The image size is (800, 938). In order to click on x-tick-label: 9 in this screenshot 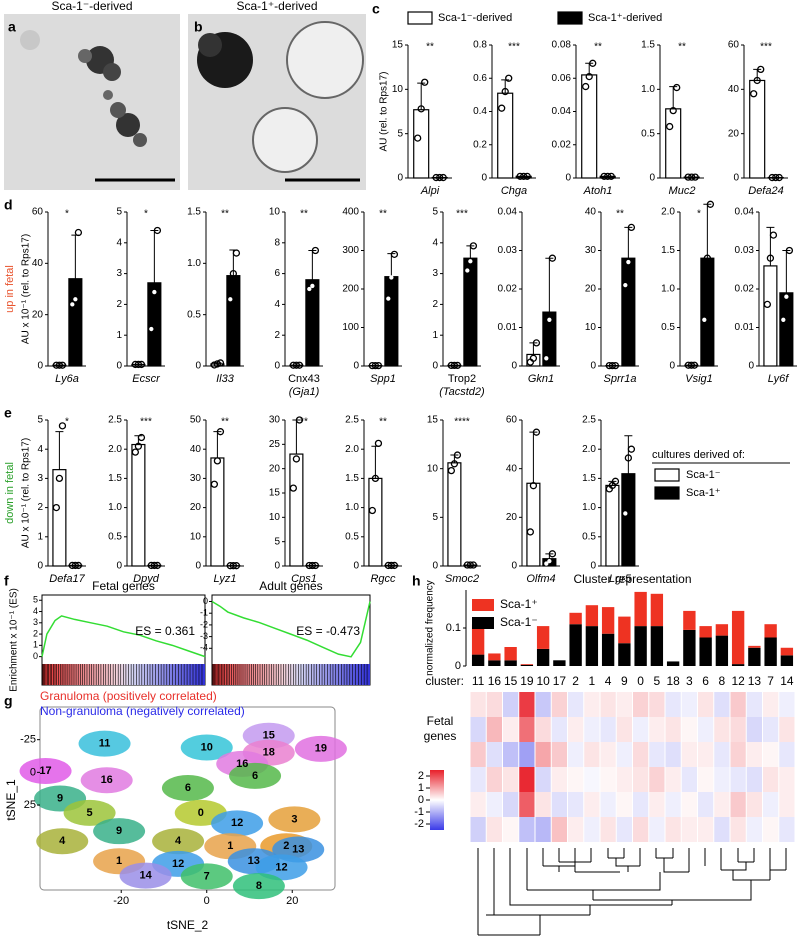, I will do `click(624, 681)`.